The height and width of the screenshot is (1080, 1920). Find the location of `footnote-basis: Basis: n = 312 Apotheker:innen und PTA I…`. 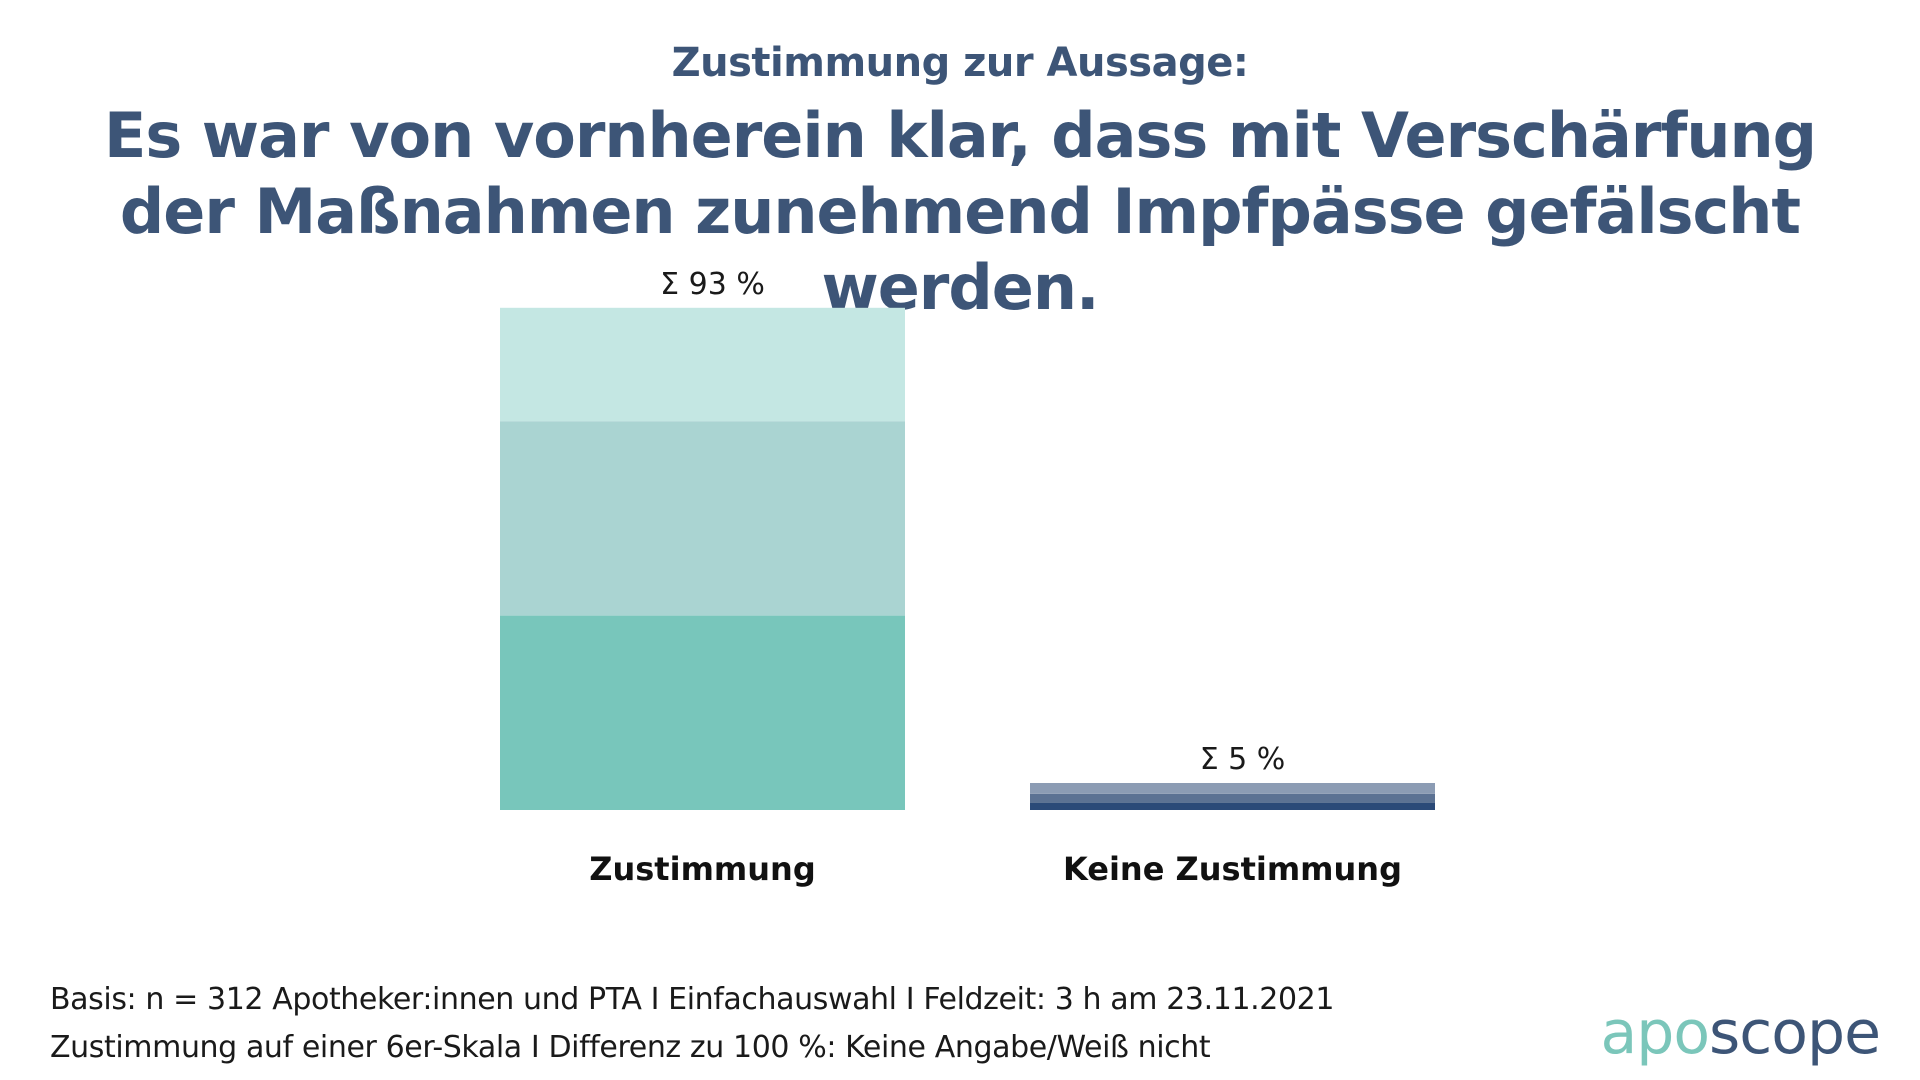

footnote-basis: Basis: n = 312 Apotheker:innen und PTA I… is located at coordinates (692, 999).